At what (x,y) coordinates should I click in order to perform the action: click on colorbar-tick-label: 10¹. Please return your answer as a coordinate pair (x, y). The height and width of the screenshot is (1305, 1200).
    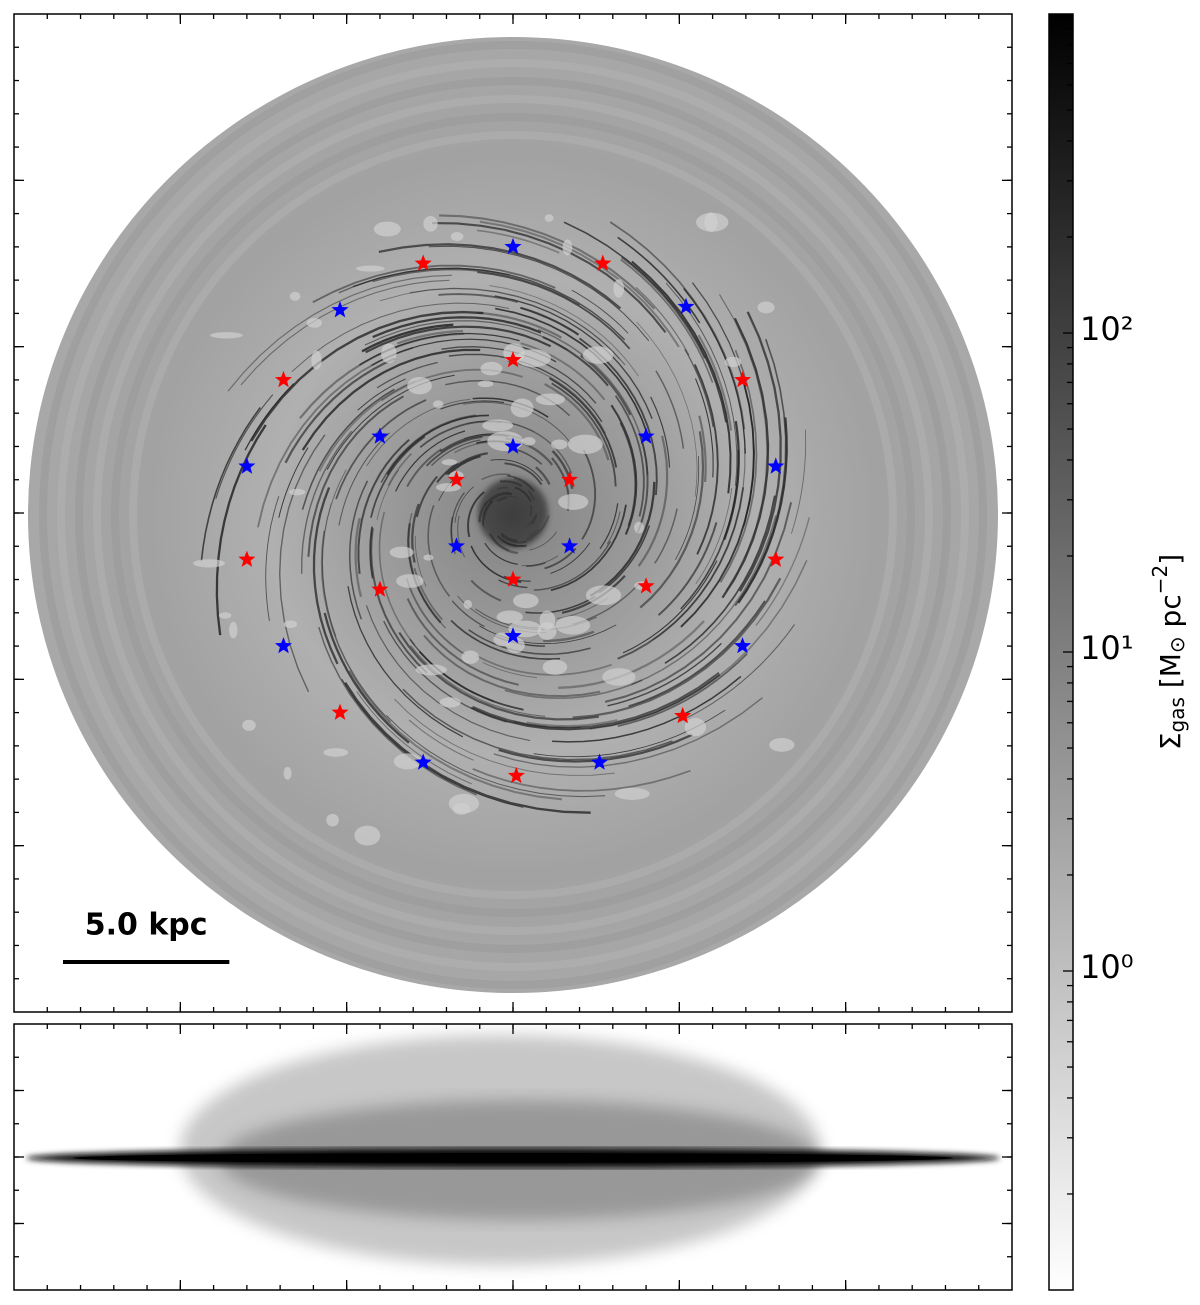
    Looking at the image, I should click on (1107, 648).